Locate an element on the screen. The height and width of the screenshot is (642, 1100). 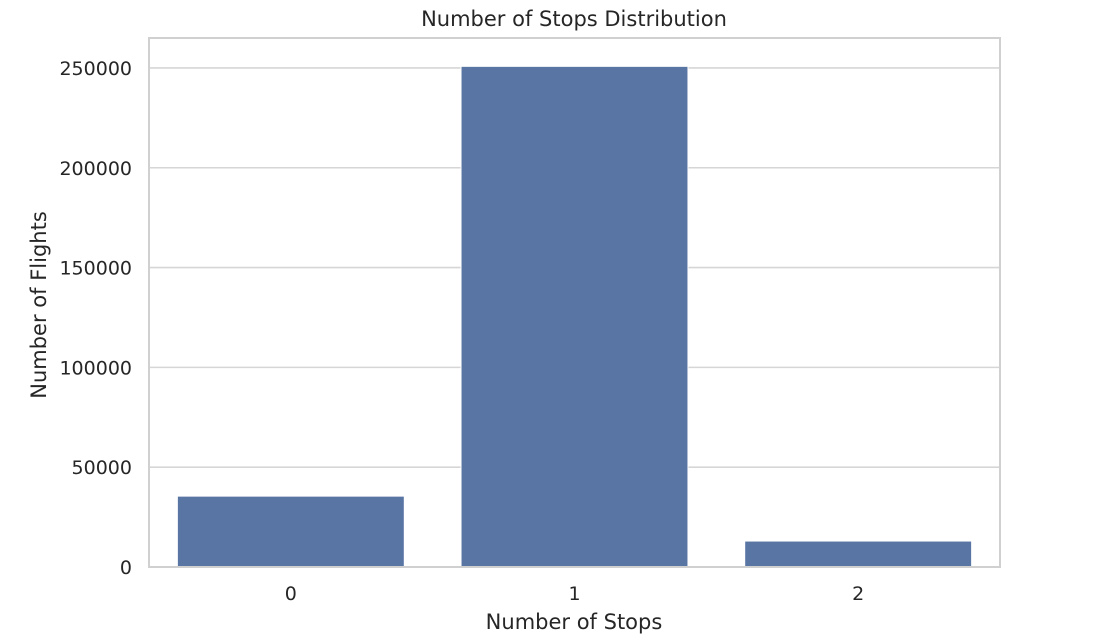
x-axis-ticks: 0 1 2 is located at coordinates (574, 594).